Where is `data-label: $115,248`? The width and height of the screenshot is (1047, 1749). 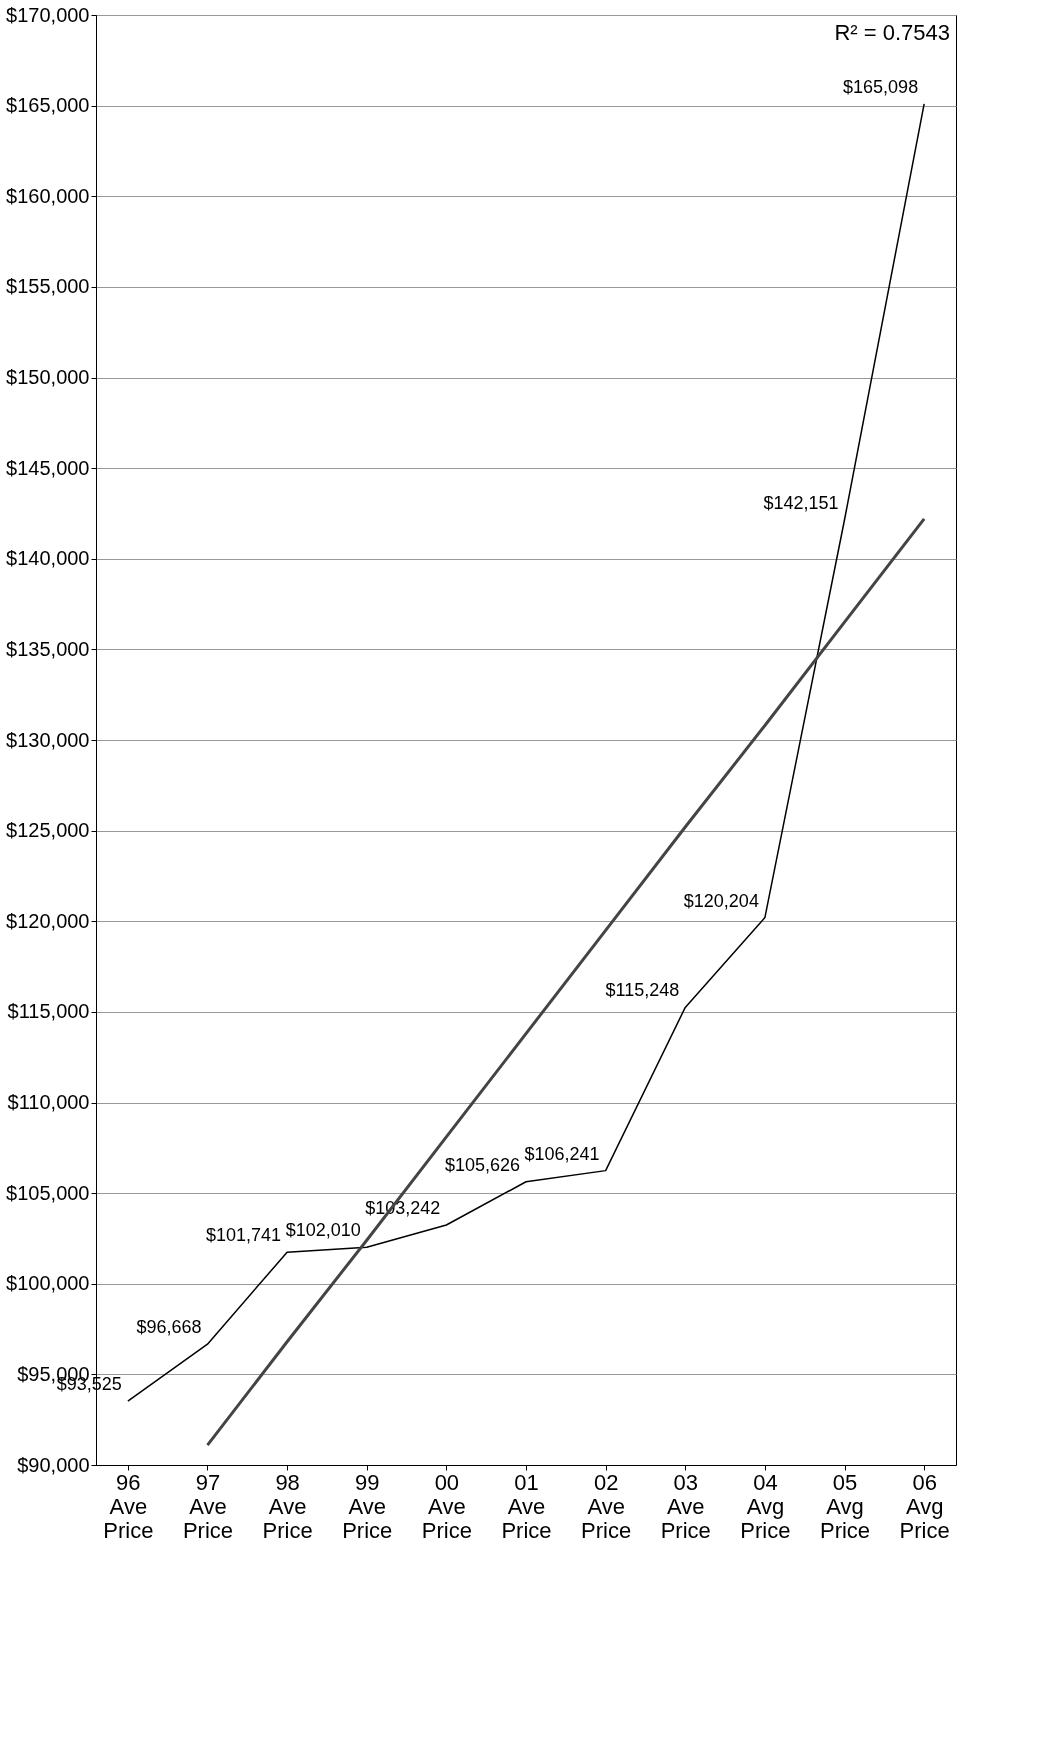
data-label: $115,248 is located at coordinates (642, 990).